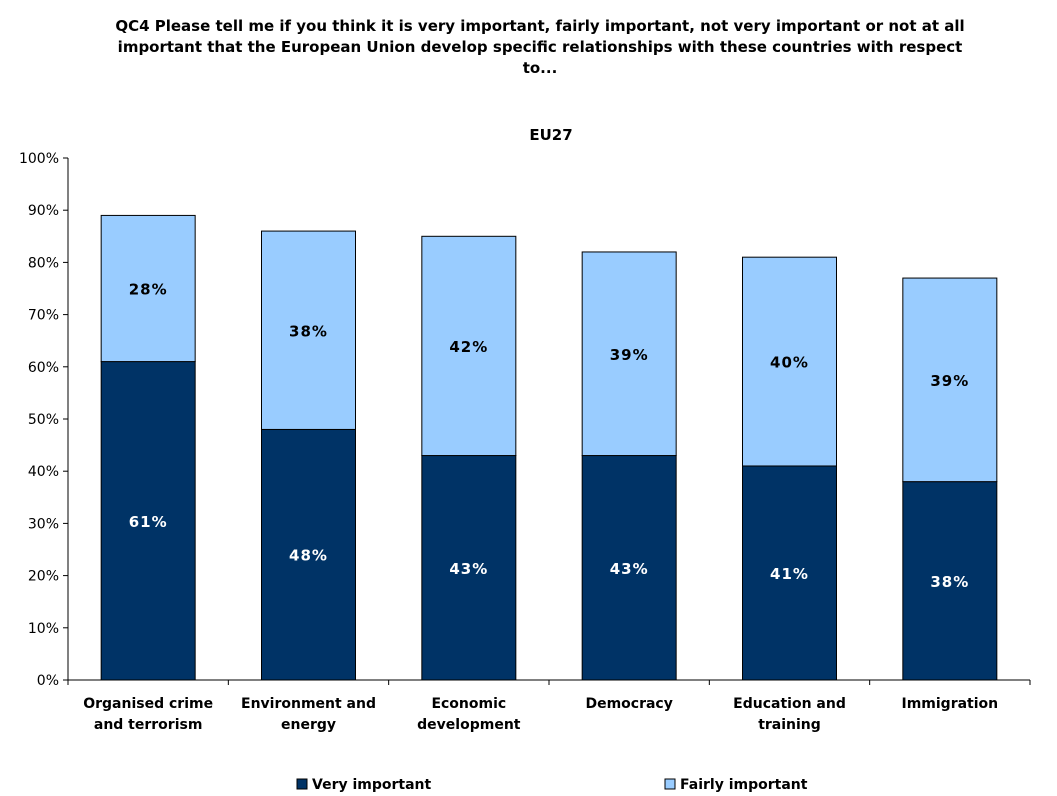  What do you see at coordinates (48, 681) in the screenshot?
I see `y-tick-label: 0%` at bounding box center [48, 681].